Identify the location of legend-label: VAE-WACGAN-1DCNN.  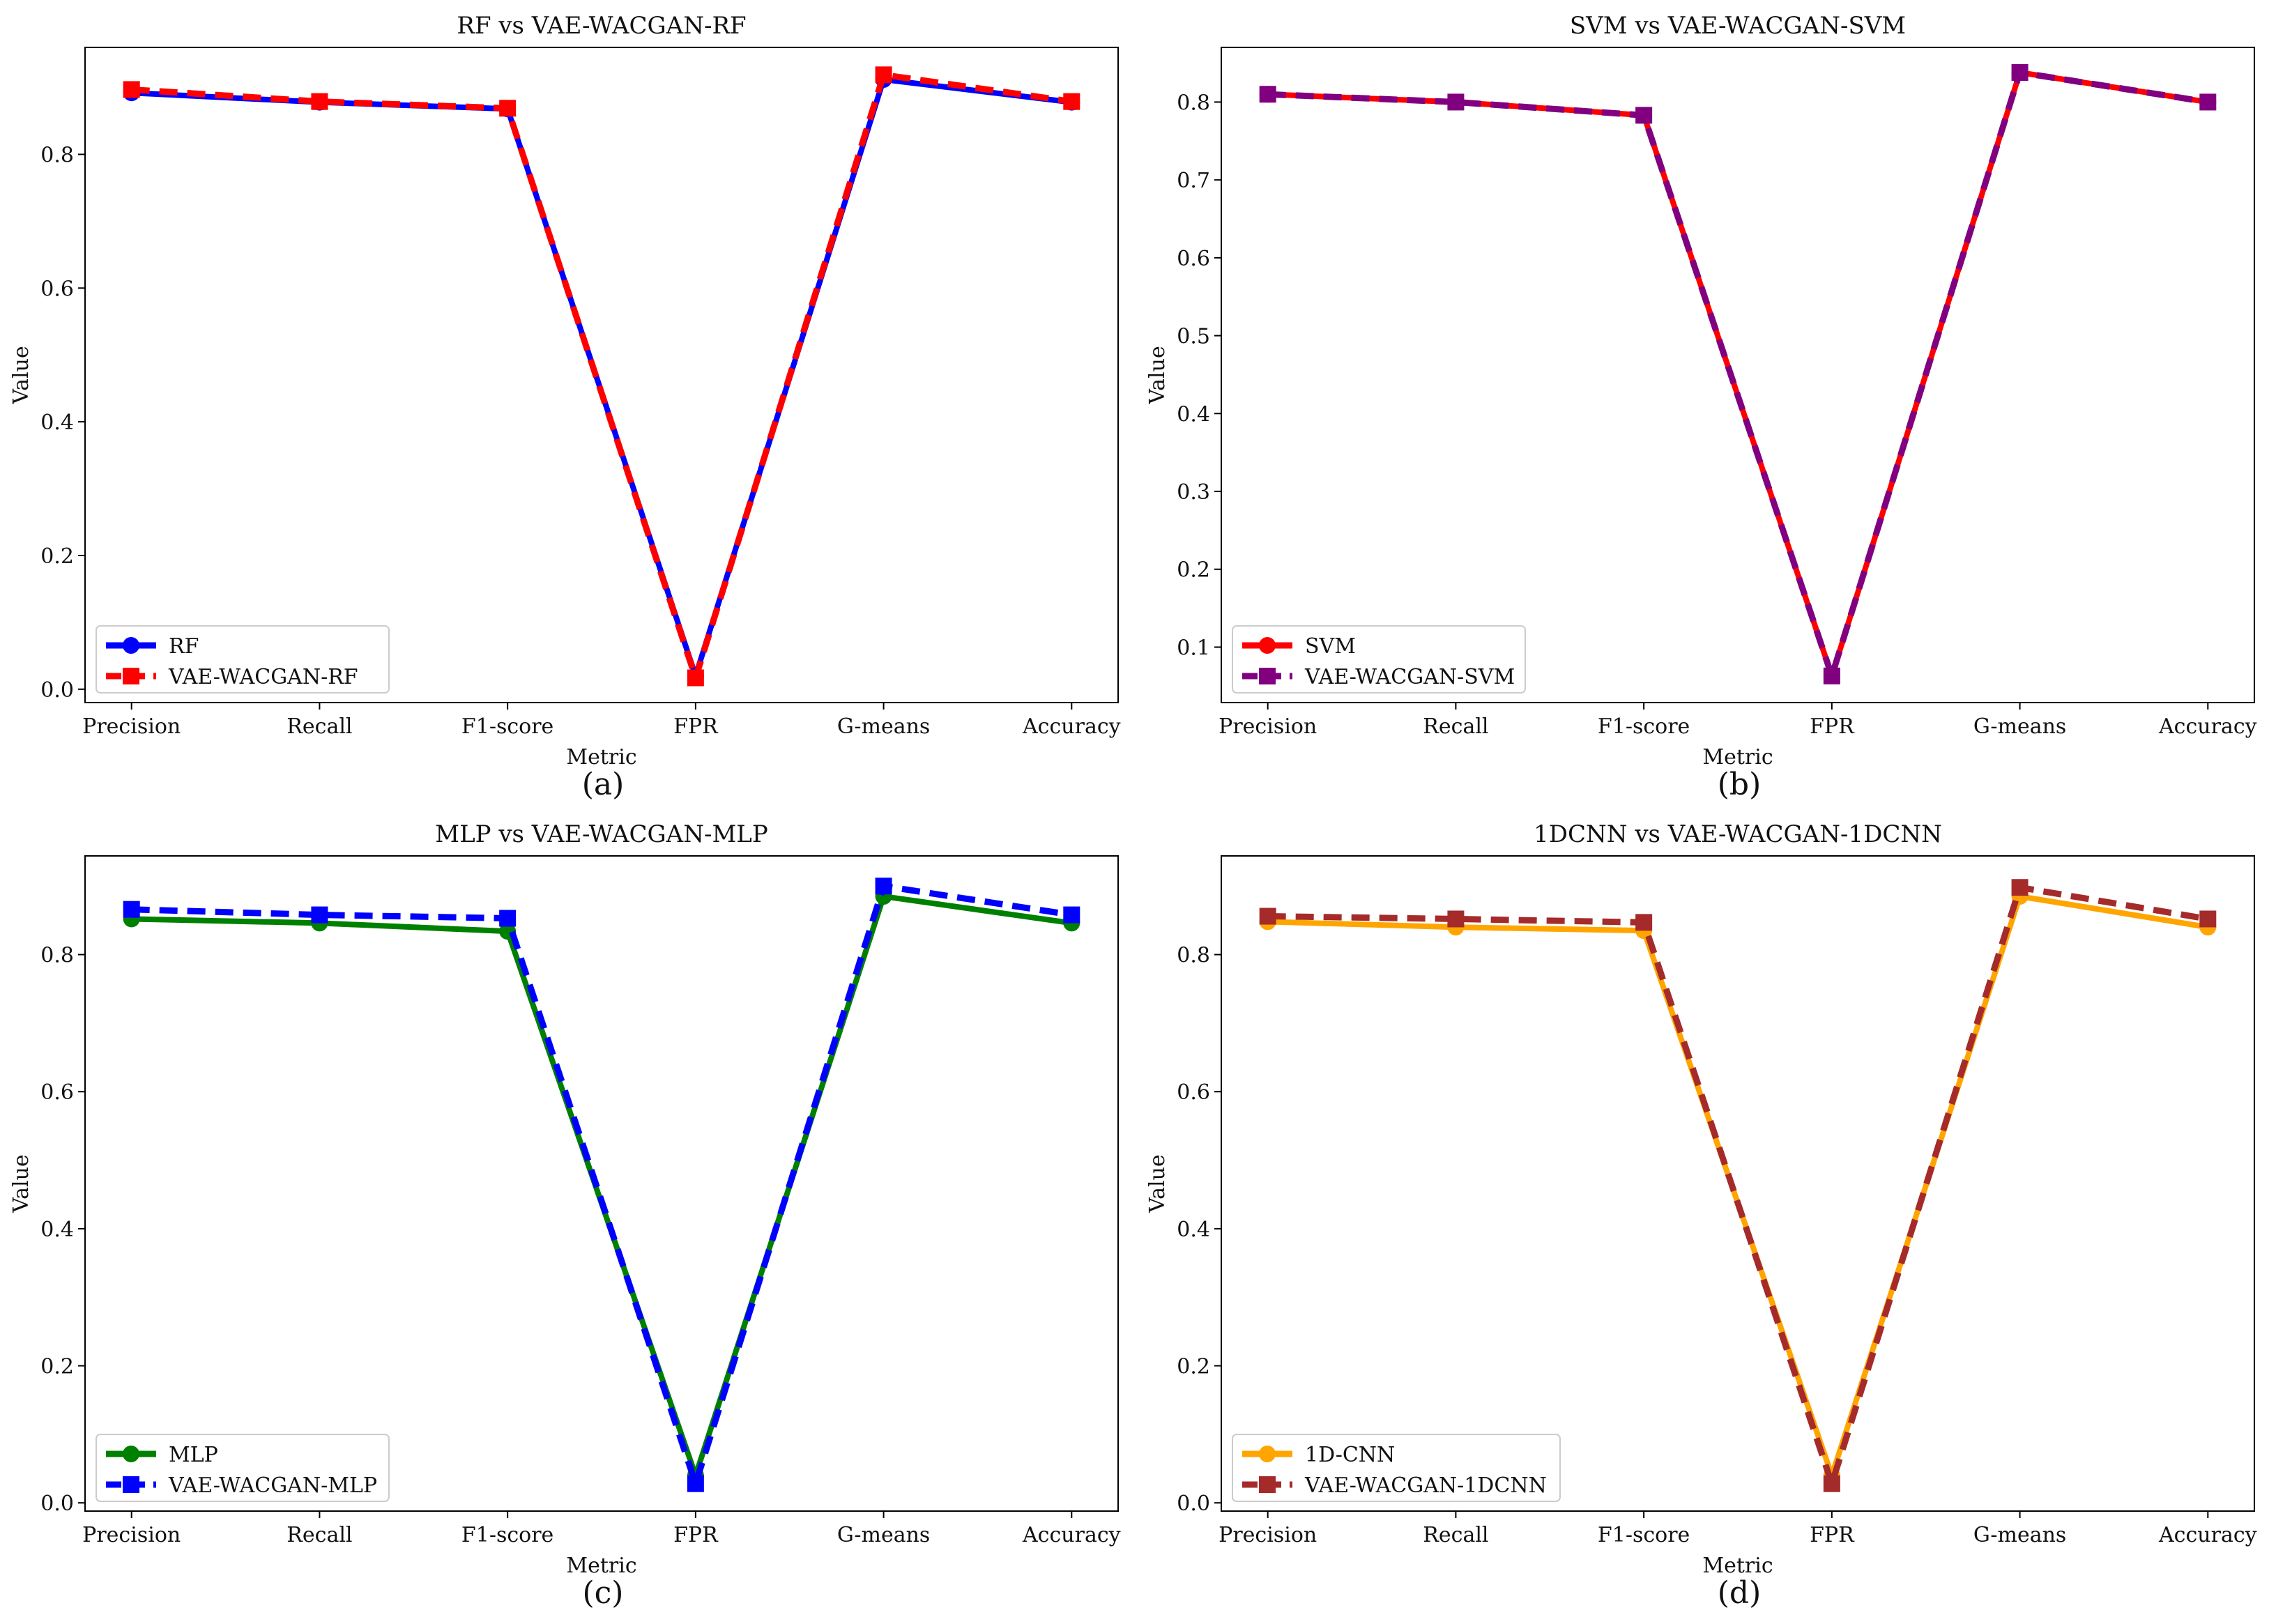
(1425, 1485).